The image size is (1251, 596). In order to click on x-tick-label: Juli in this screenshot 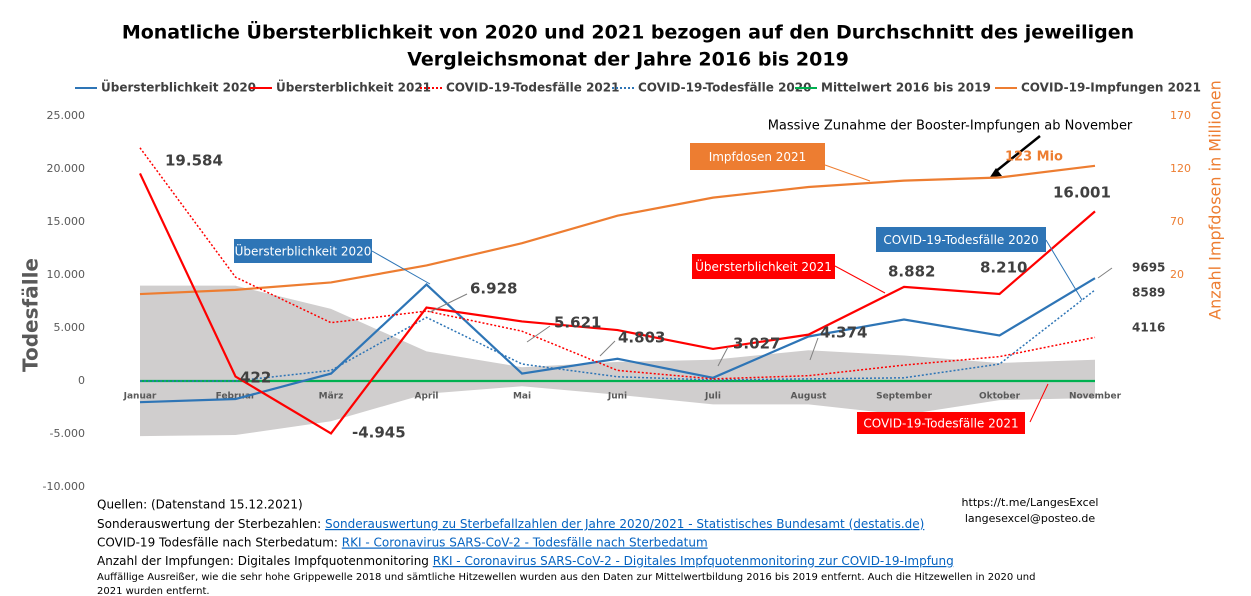, I will do `click(712, 397)`.